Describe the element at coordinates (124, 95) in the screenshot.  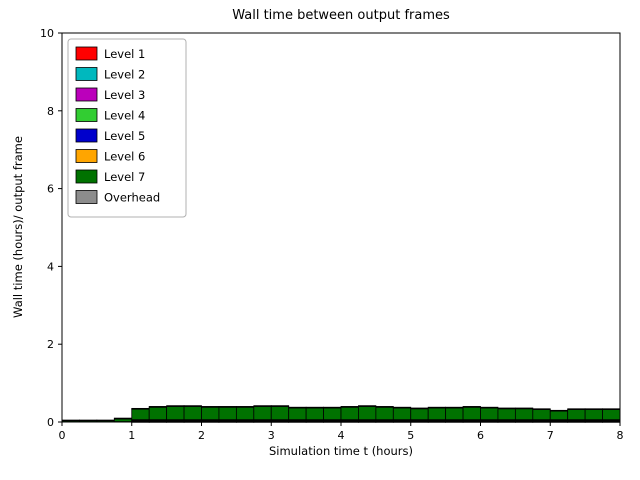
I see `legend-label-level-3: Level 3` at that location.